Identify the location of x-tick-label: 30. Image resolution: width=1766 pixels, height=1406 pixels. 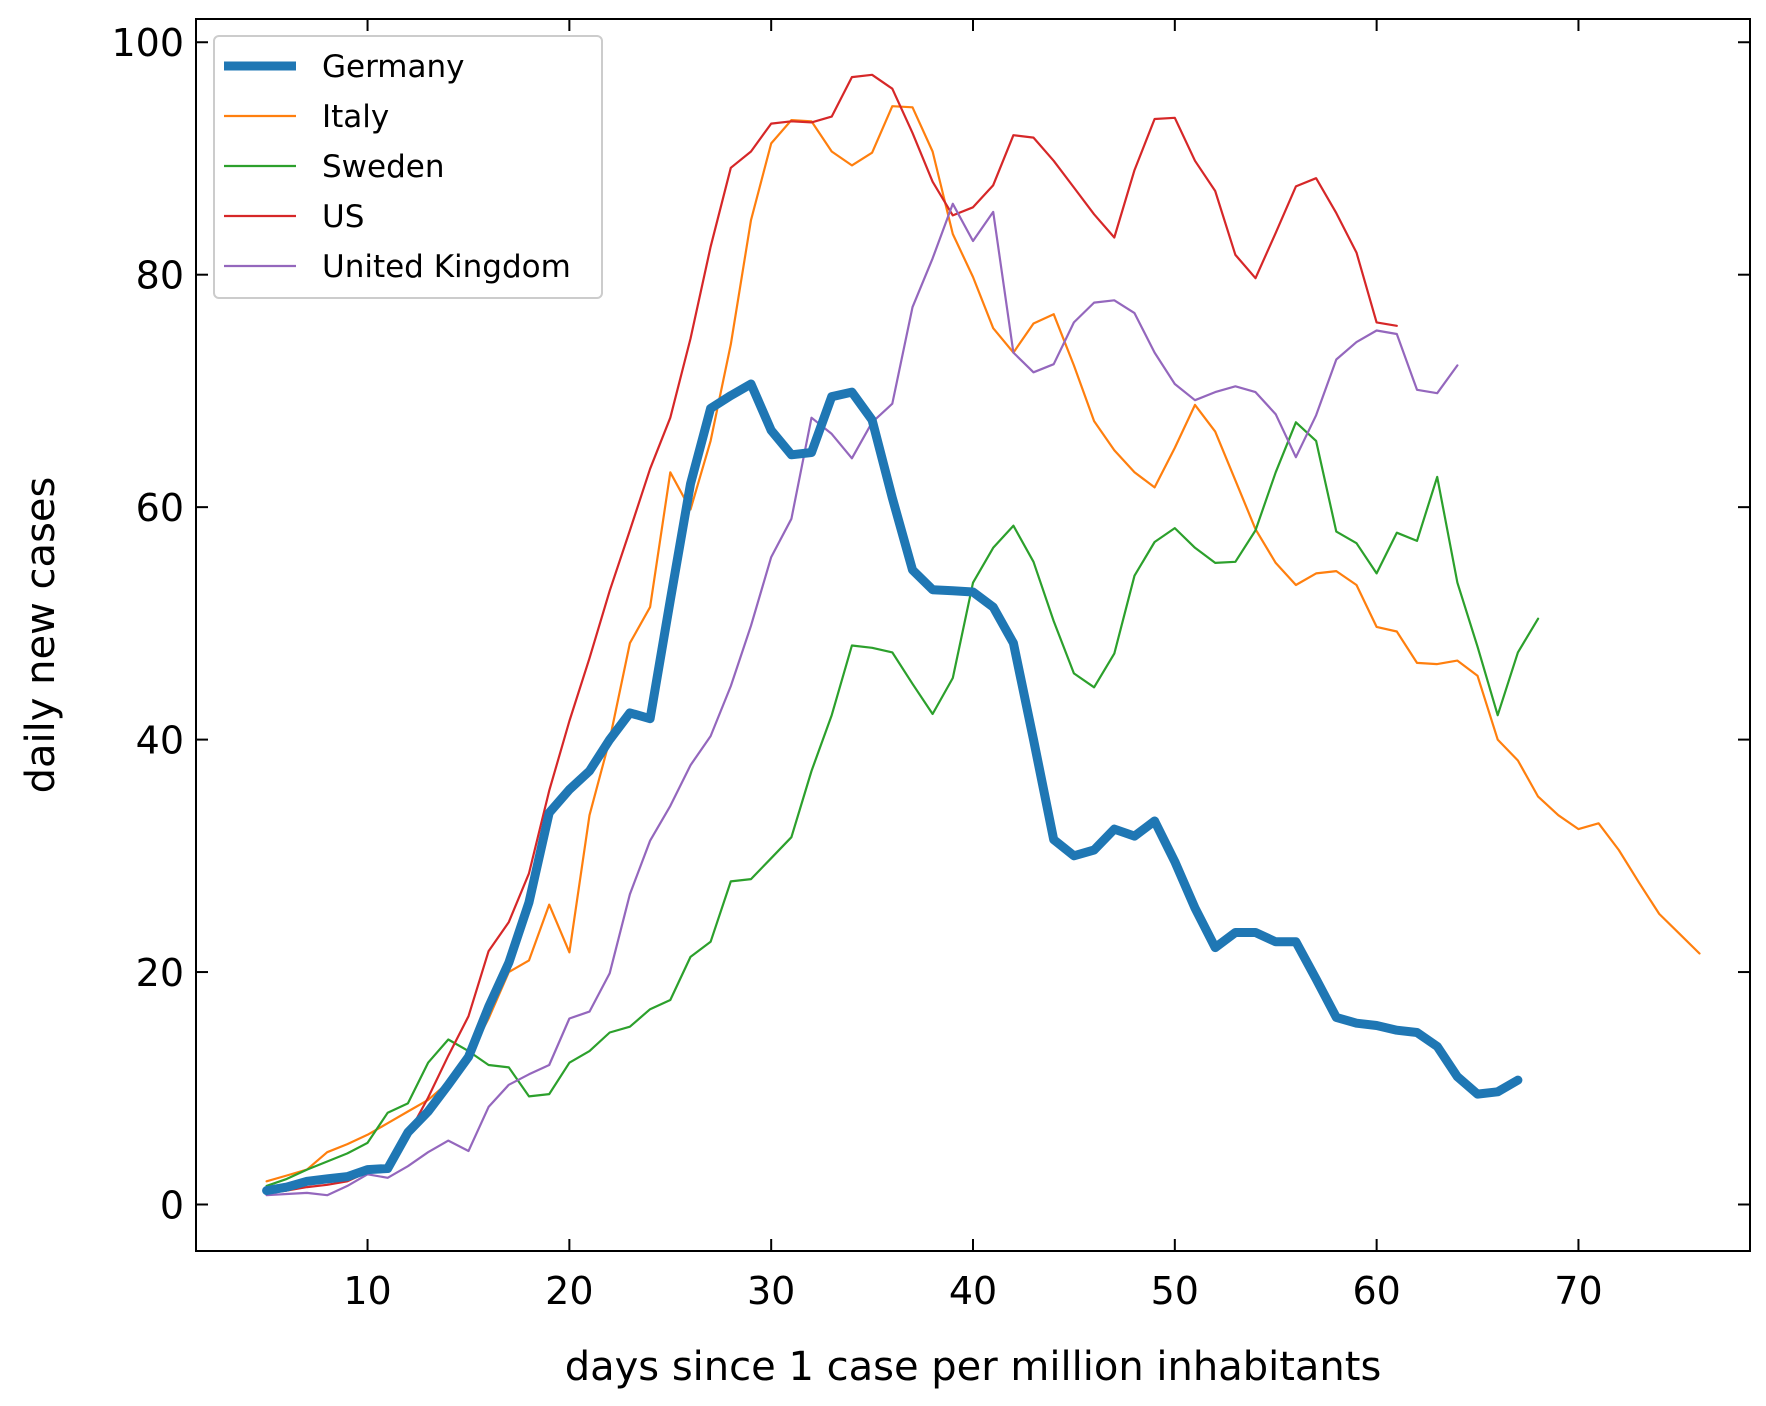
(771, 1291).